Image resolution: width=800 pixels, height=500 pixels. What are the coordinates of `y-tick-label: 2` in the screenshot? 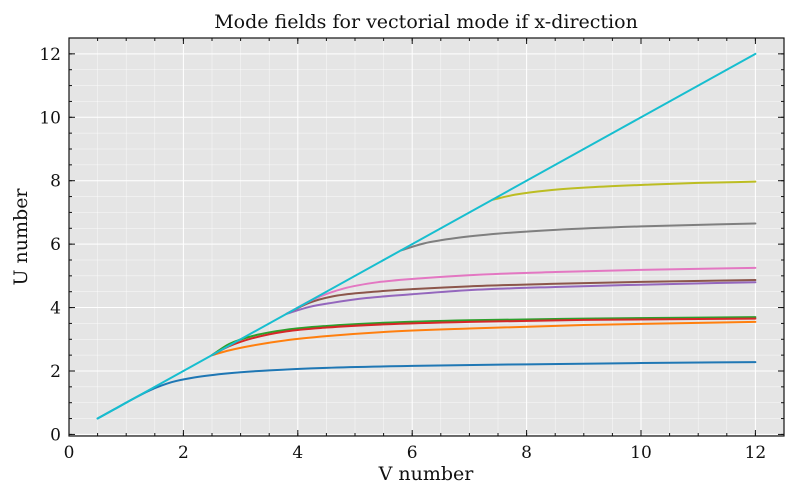 It's located at (55, 372).